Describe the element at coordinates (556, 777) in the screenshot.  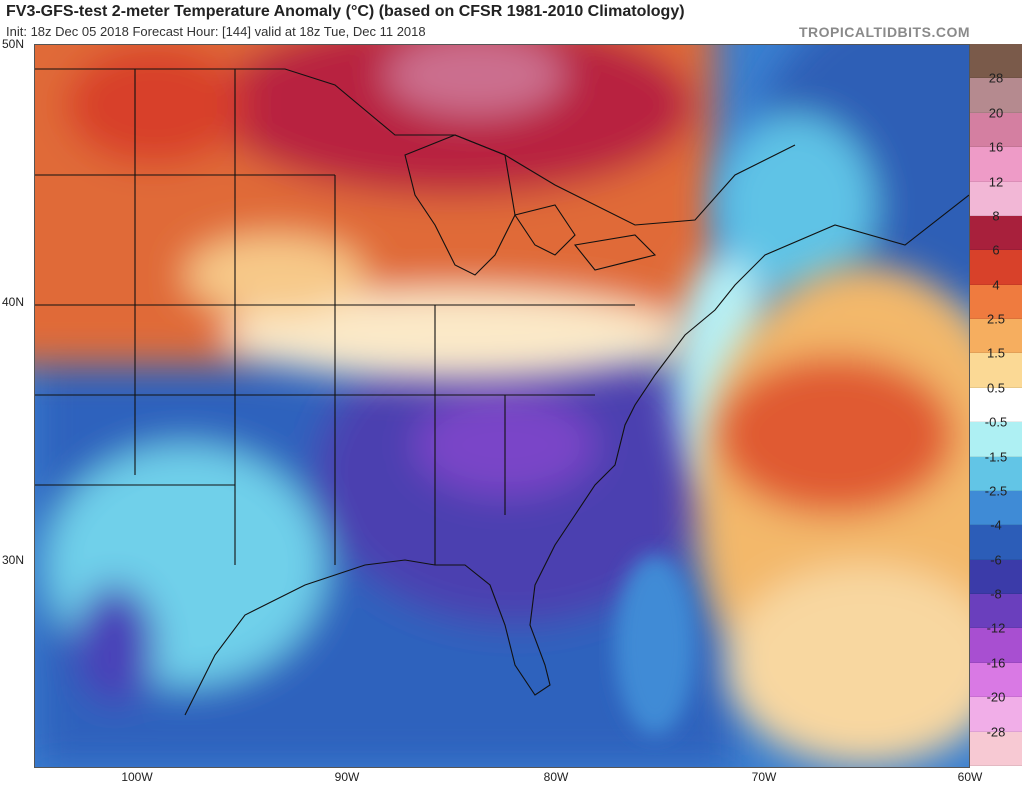
I see `lon-label-80w: 80W` at that location.